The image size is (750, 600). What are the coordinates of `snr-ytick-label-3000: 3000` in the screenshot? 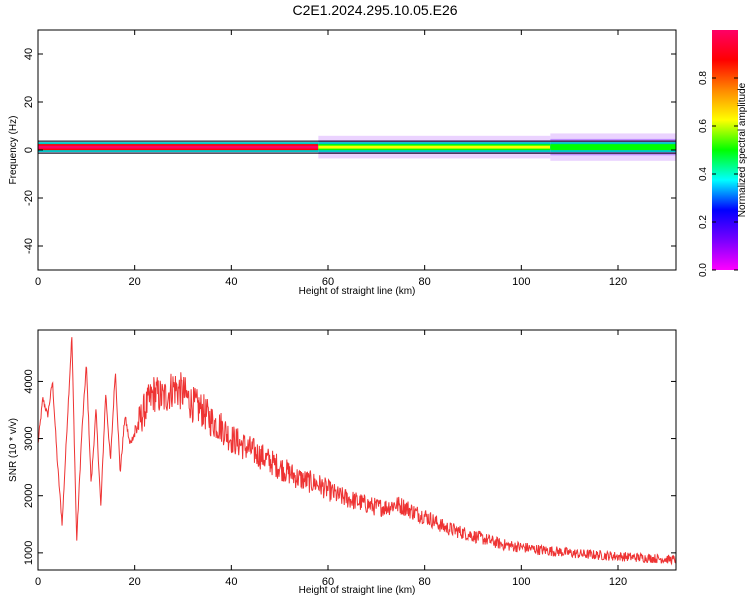 It's located at (29, 438).